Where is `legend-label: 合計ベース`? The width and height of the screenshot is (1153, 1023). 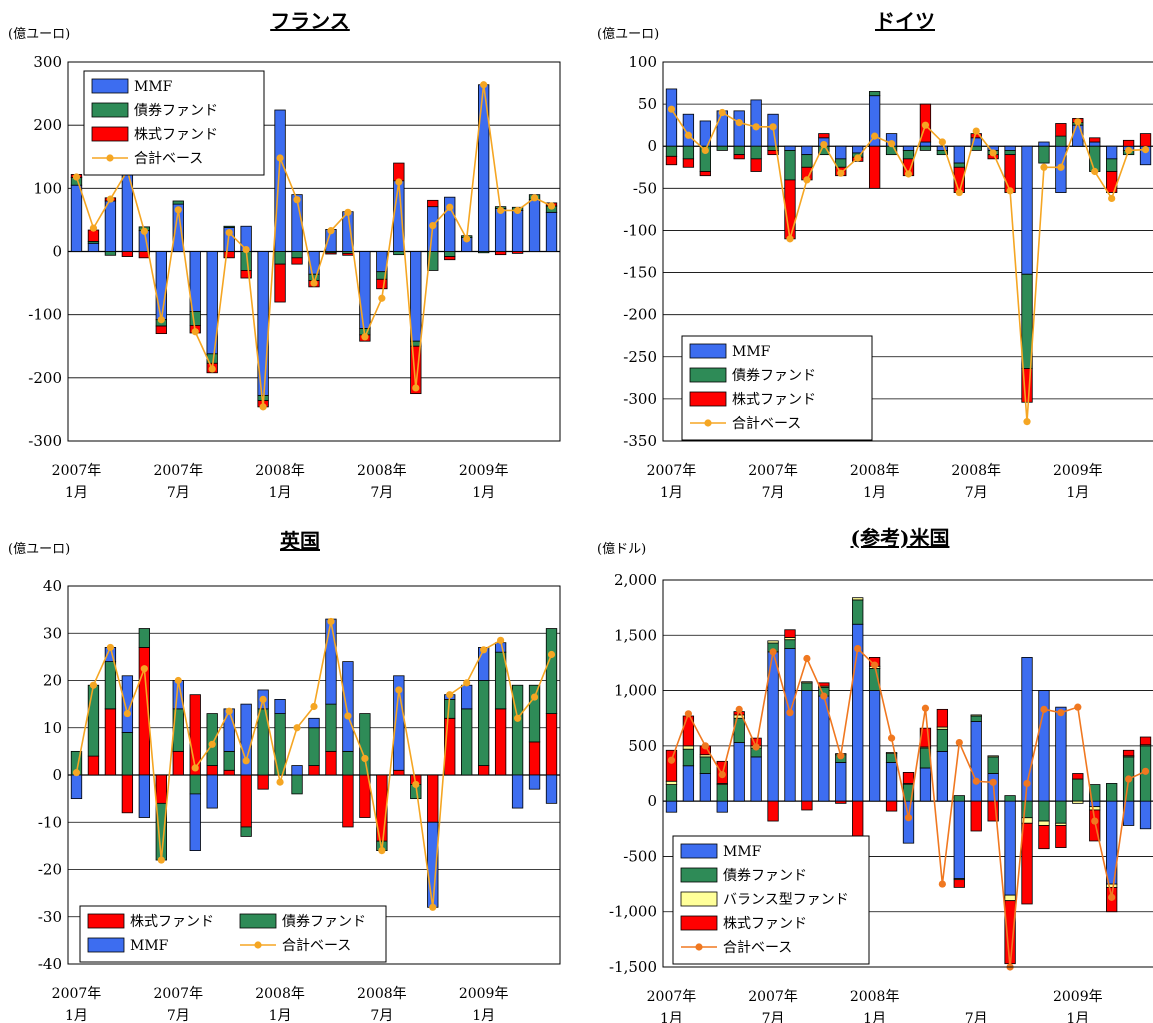
legend-label: 合計ベース is located at coordinates (757, 948).